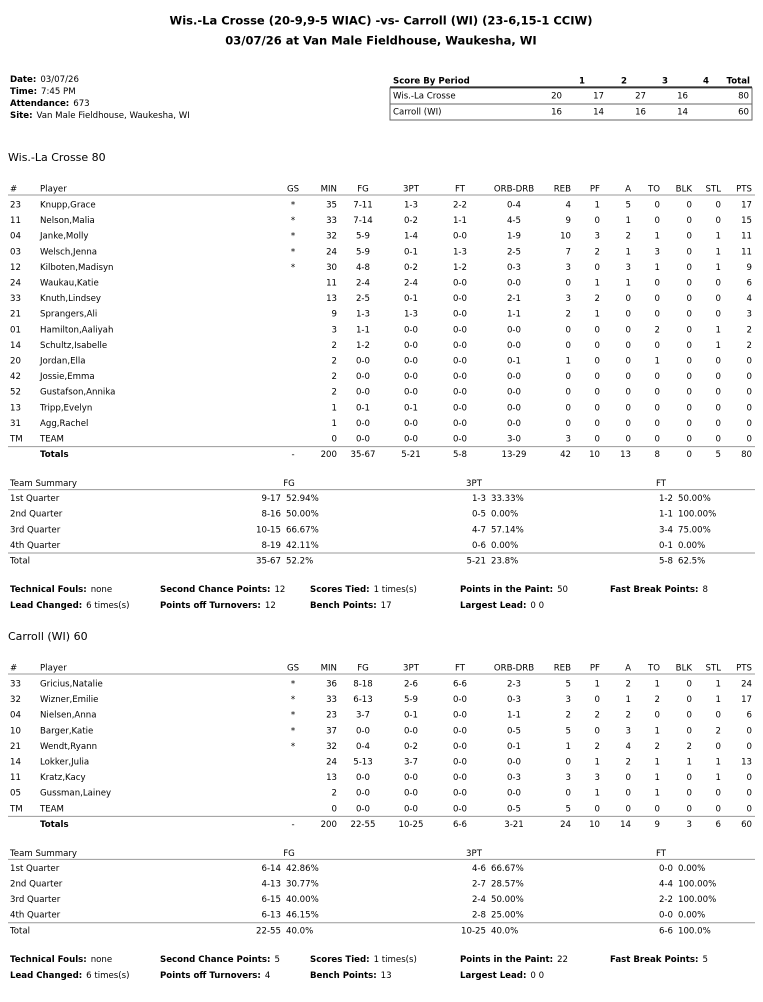 This screenshot has width=763, height=1002. Describe the element at coordinates (77, 268) in the screenshot. I see `player-cell: Kilboten,Madisyn` at that location.